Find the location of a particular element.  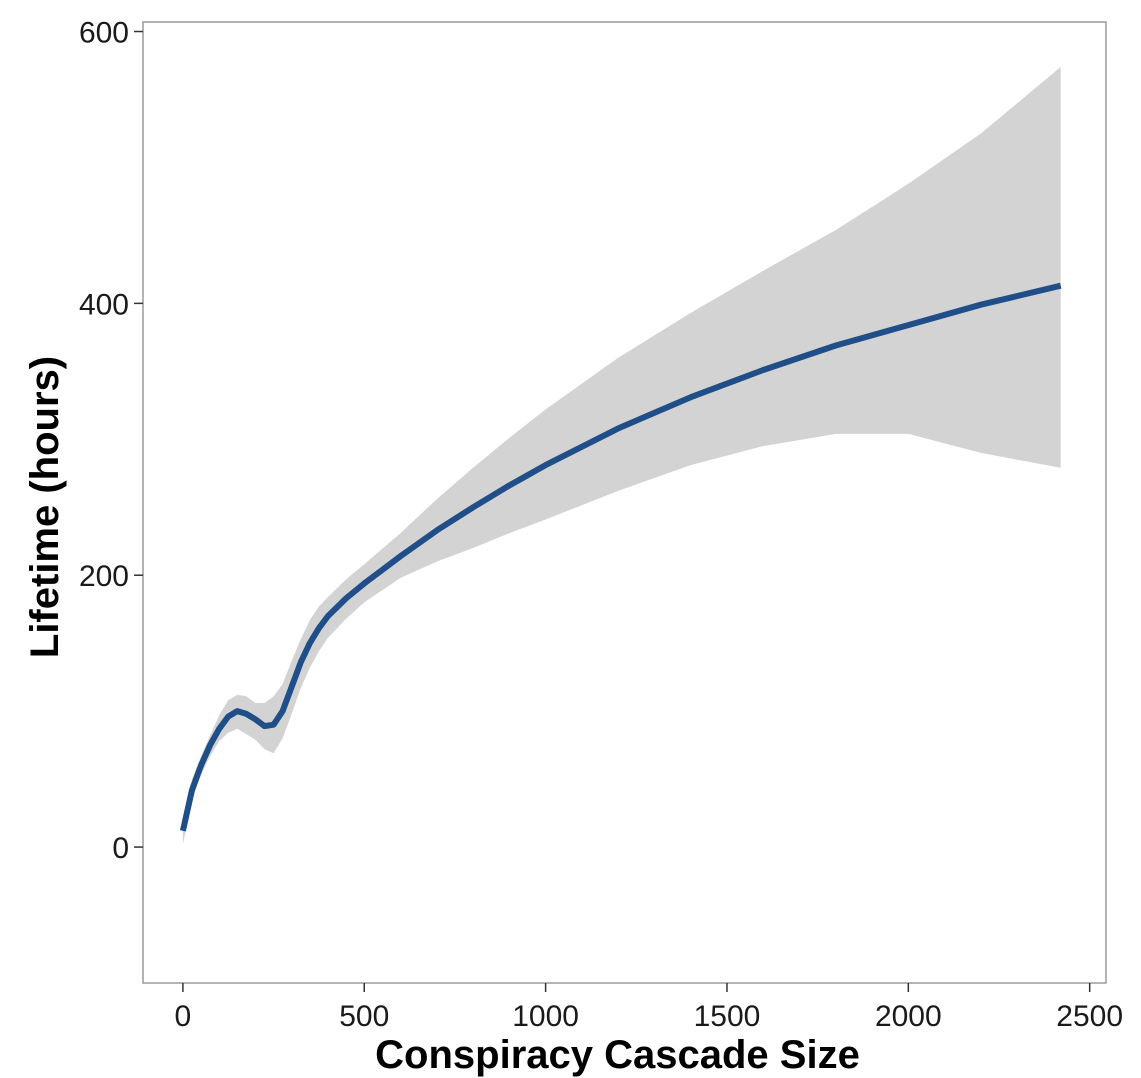

y-tick-label: 0 is located at coordinates (120, 848).